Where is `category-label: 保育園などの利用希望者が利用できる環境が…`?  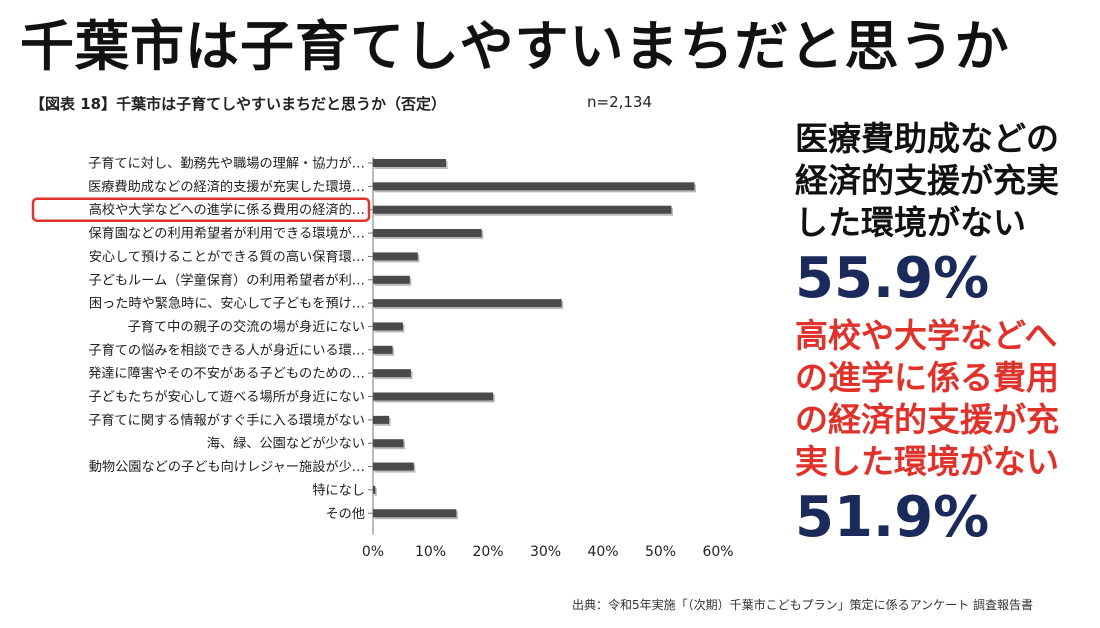 category-label: 保育園などの利用希望者が利用できる環境が… is located at coordinates (226, 234).